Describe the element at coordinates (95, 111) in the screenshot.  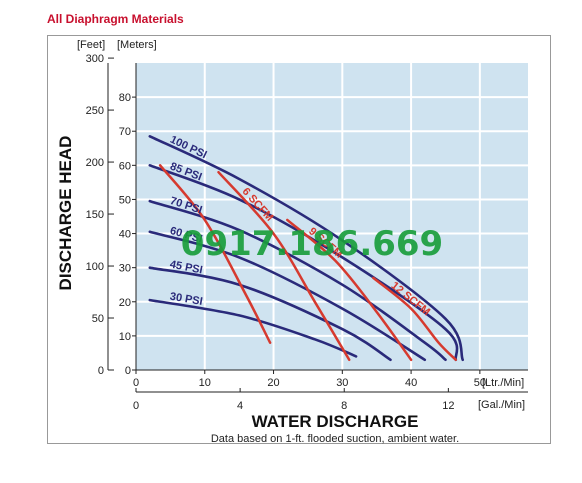
I see `y-tick-label-ft: 250` at that location.